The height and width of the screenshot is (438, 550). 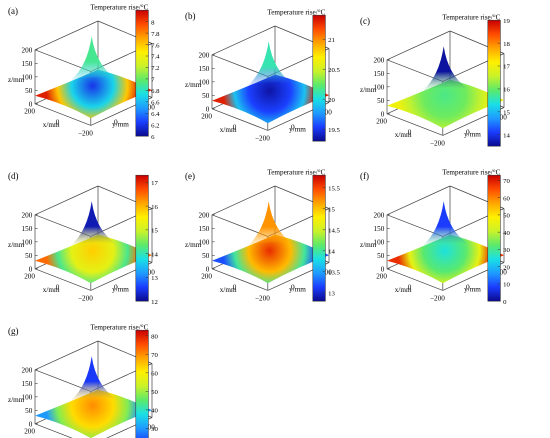 What do you see at coordinates (155, 91) in the screenshot?
I see `colorbar-tick-label: 6.8` at bounding box center [155, 91].